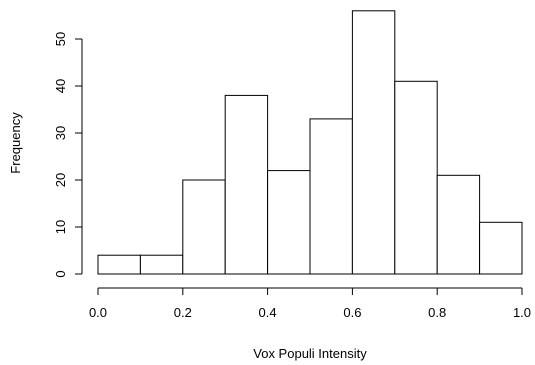  What do you see at coordinates (60, 227) in the screenshot?
I see `y-tick-label-1: 10` at bounding box center [60, 227].